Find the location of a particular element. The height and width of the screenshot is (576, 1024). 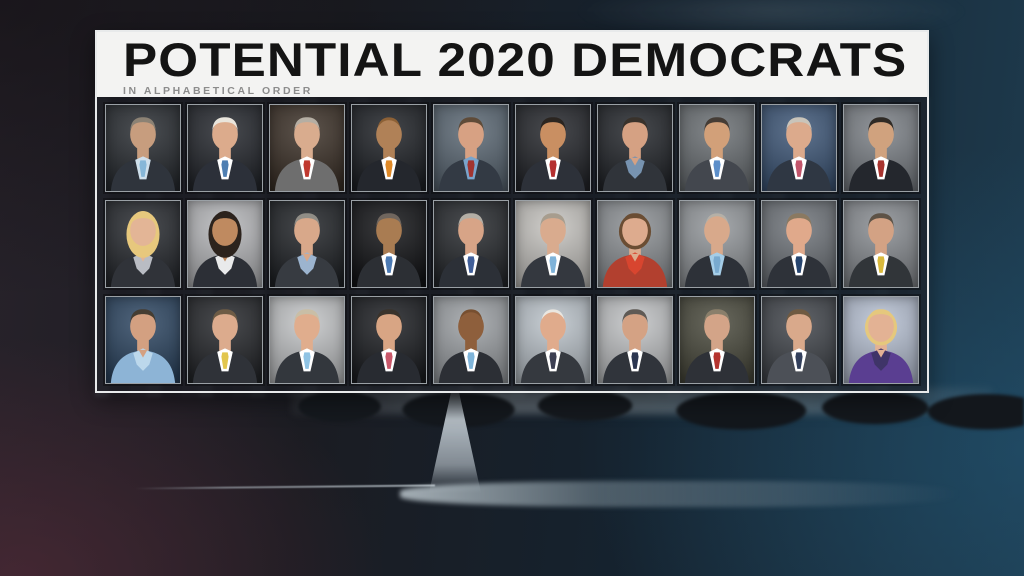

portrait-mitch-landrieu is located at coordinates (717, 244).